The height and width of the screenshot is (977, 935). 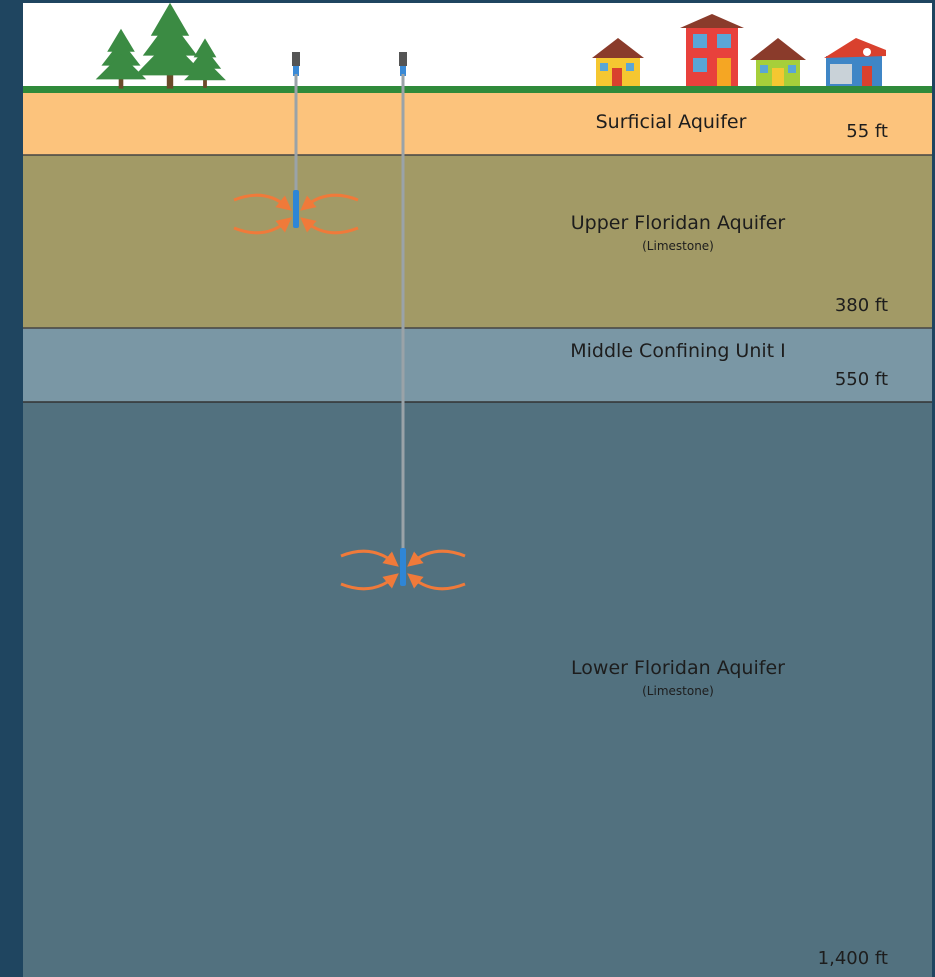 What do you see at coordinates (477, 124) in the screenshot?
I see `layer-surficial` at bounding box center [477, 124].